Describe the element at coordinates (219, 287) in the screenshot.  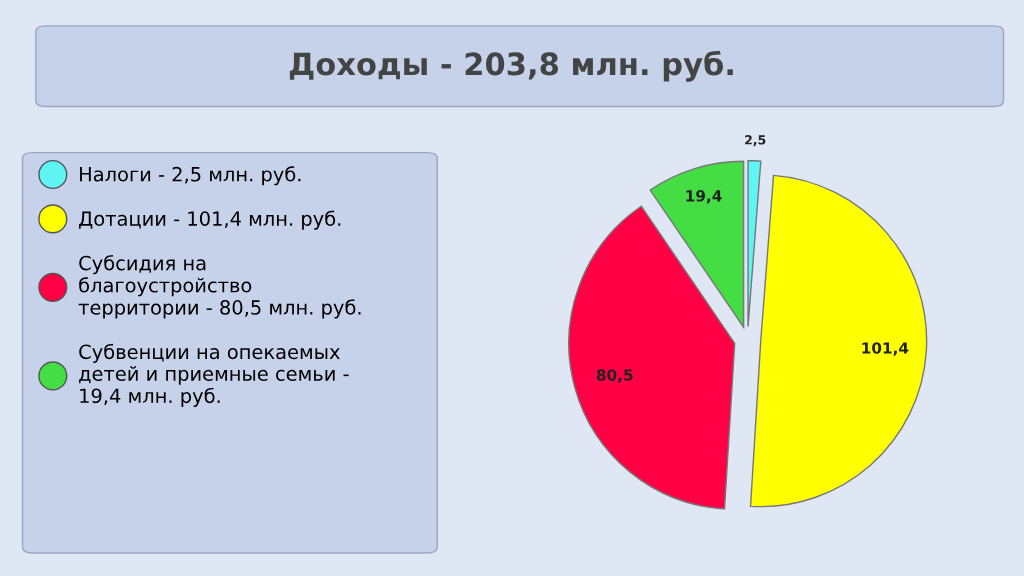
I see `legend-label: Субсидия на благоустройство территории - 80,5 млн. руб.` at that location.